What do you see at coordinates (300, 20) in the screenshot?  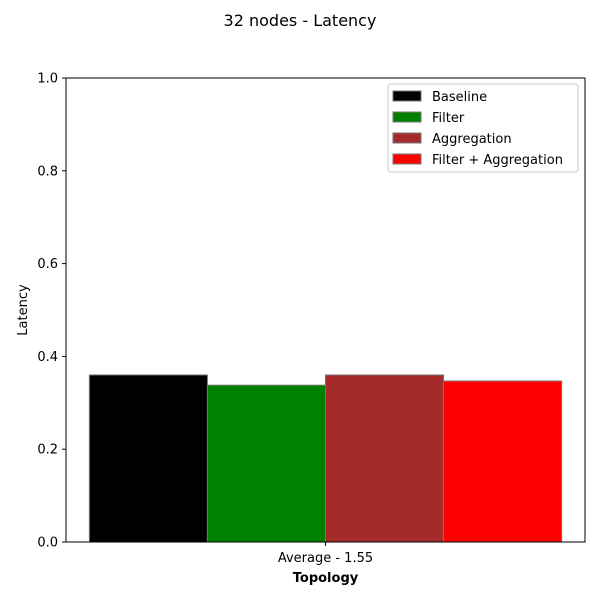 I see `chart-title: 32 nodes - Latency` at bounding box center [300, 20].